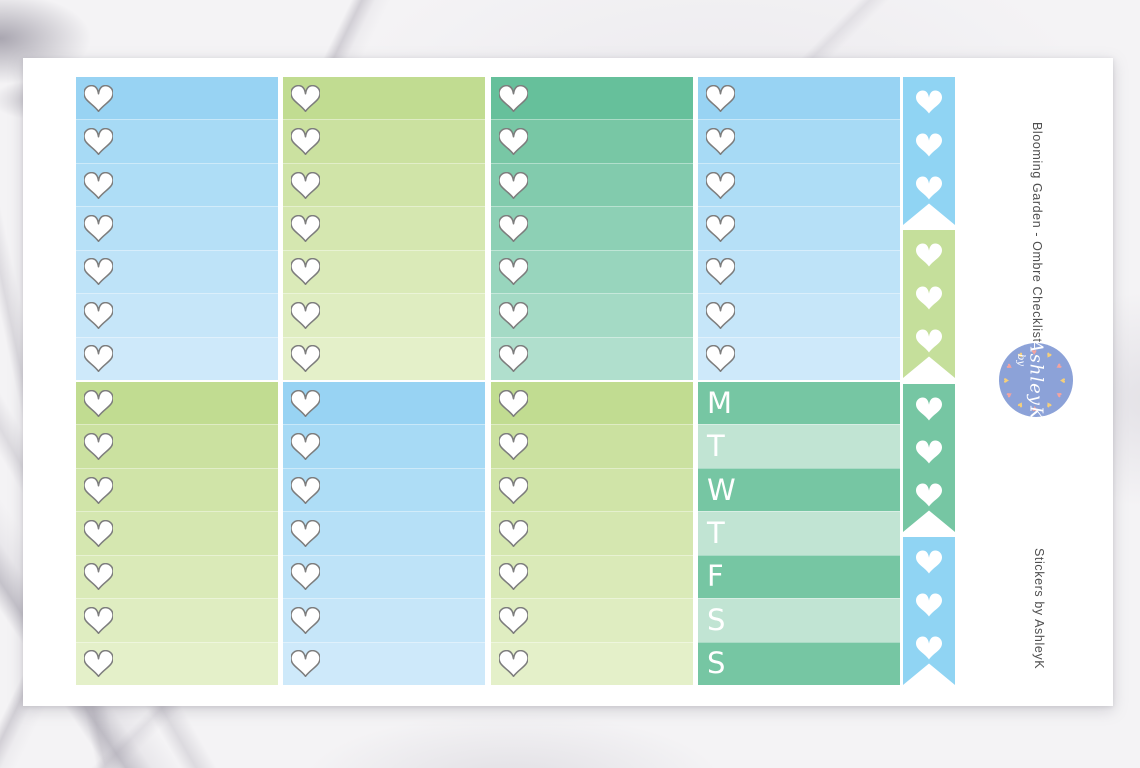  I want to click on weekday-row: M, so click(799, 403).